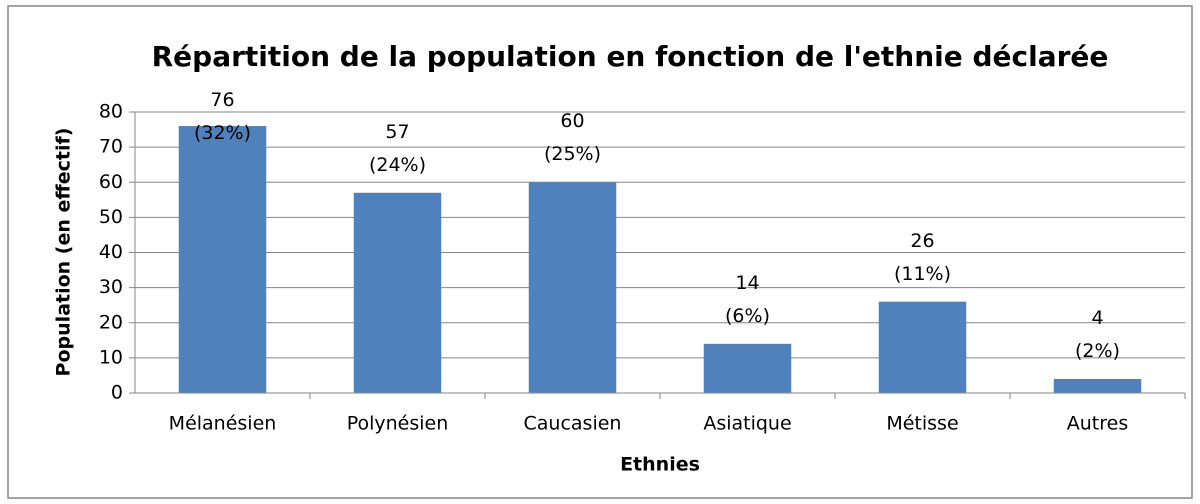 This screenshot has height=504, width=1200. I want to click on y-tick-label: 70, so click(111, 147).